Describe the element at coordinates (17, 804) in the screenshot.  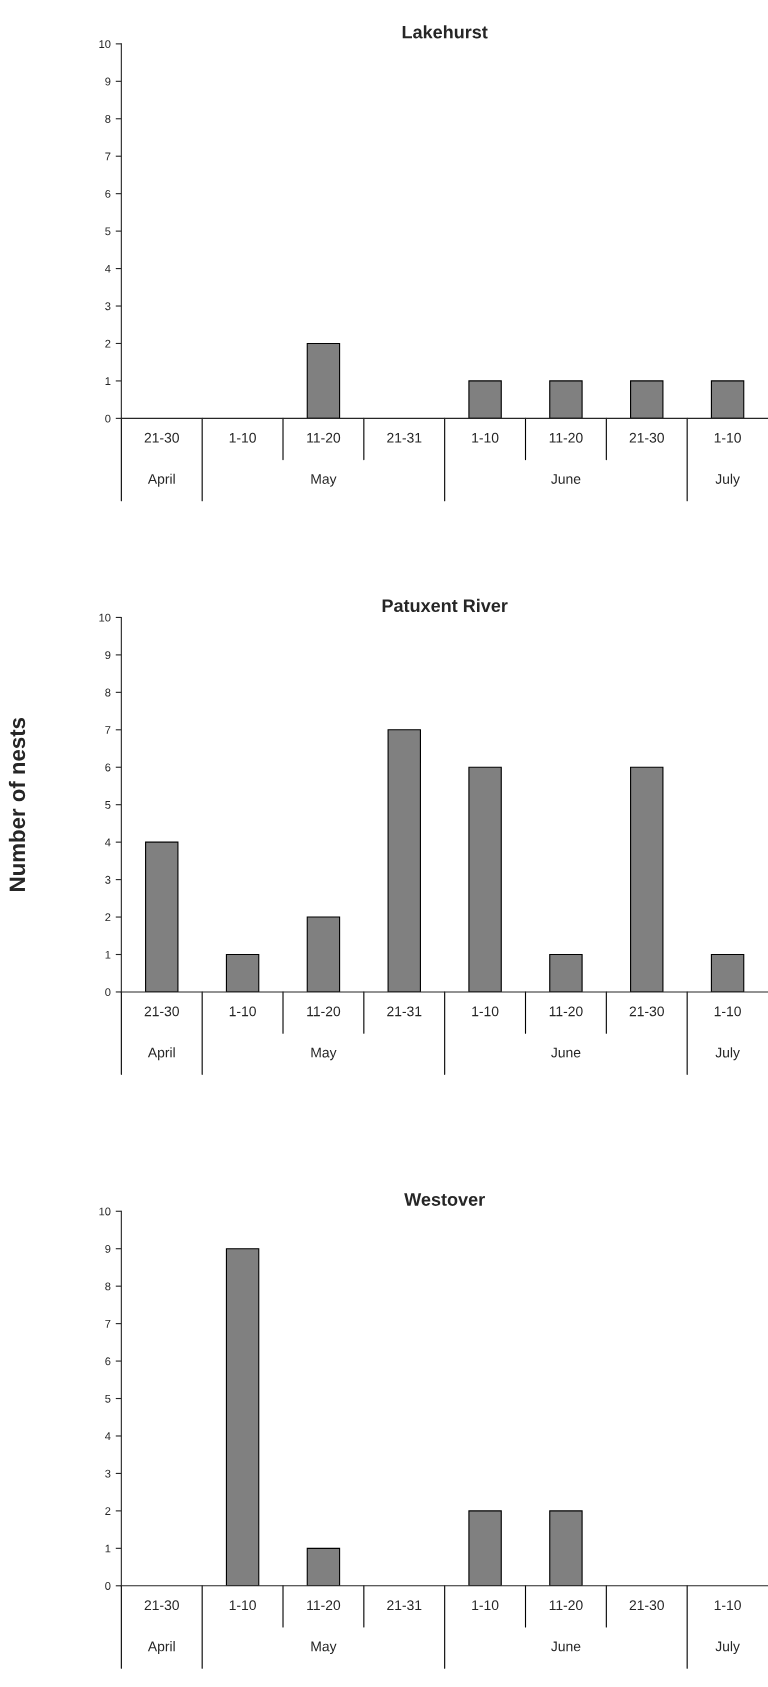
I see `y-axis-title: Number of nests` at that location.